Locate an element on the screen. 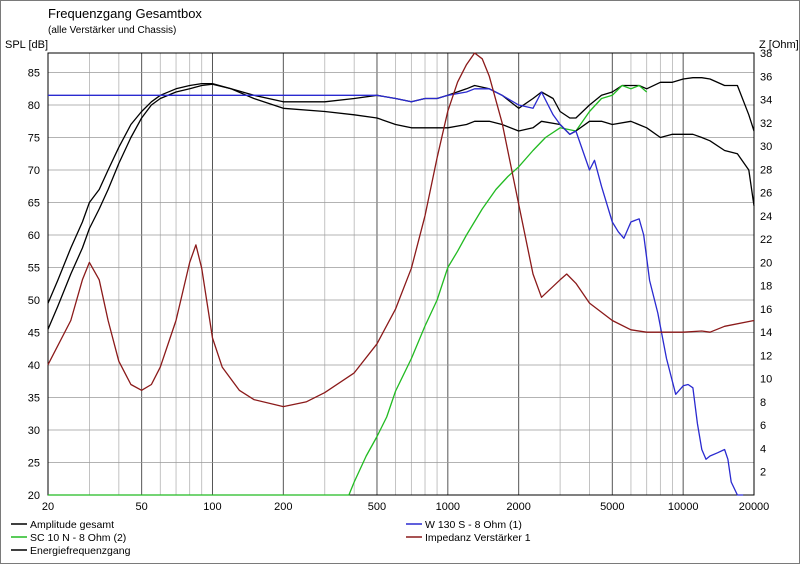  legend-item-w130s: W 130 S - 8 Ohm (1) is located at coordinates (464, 525).